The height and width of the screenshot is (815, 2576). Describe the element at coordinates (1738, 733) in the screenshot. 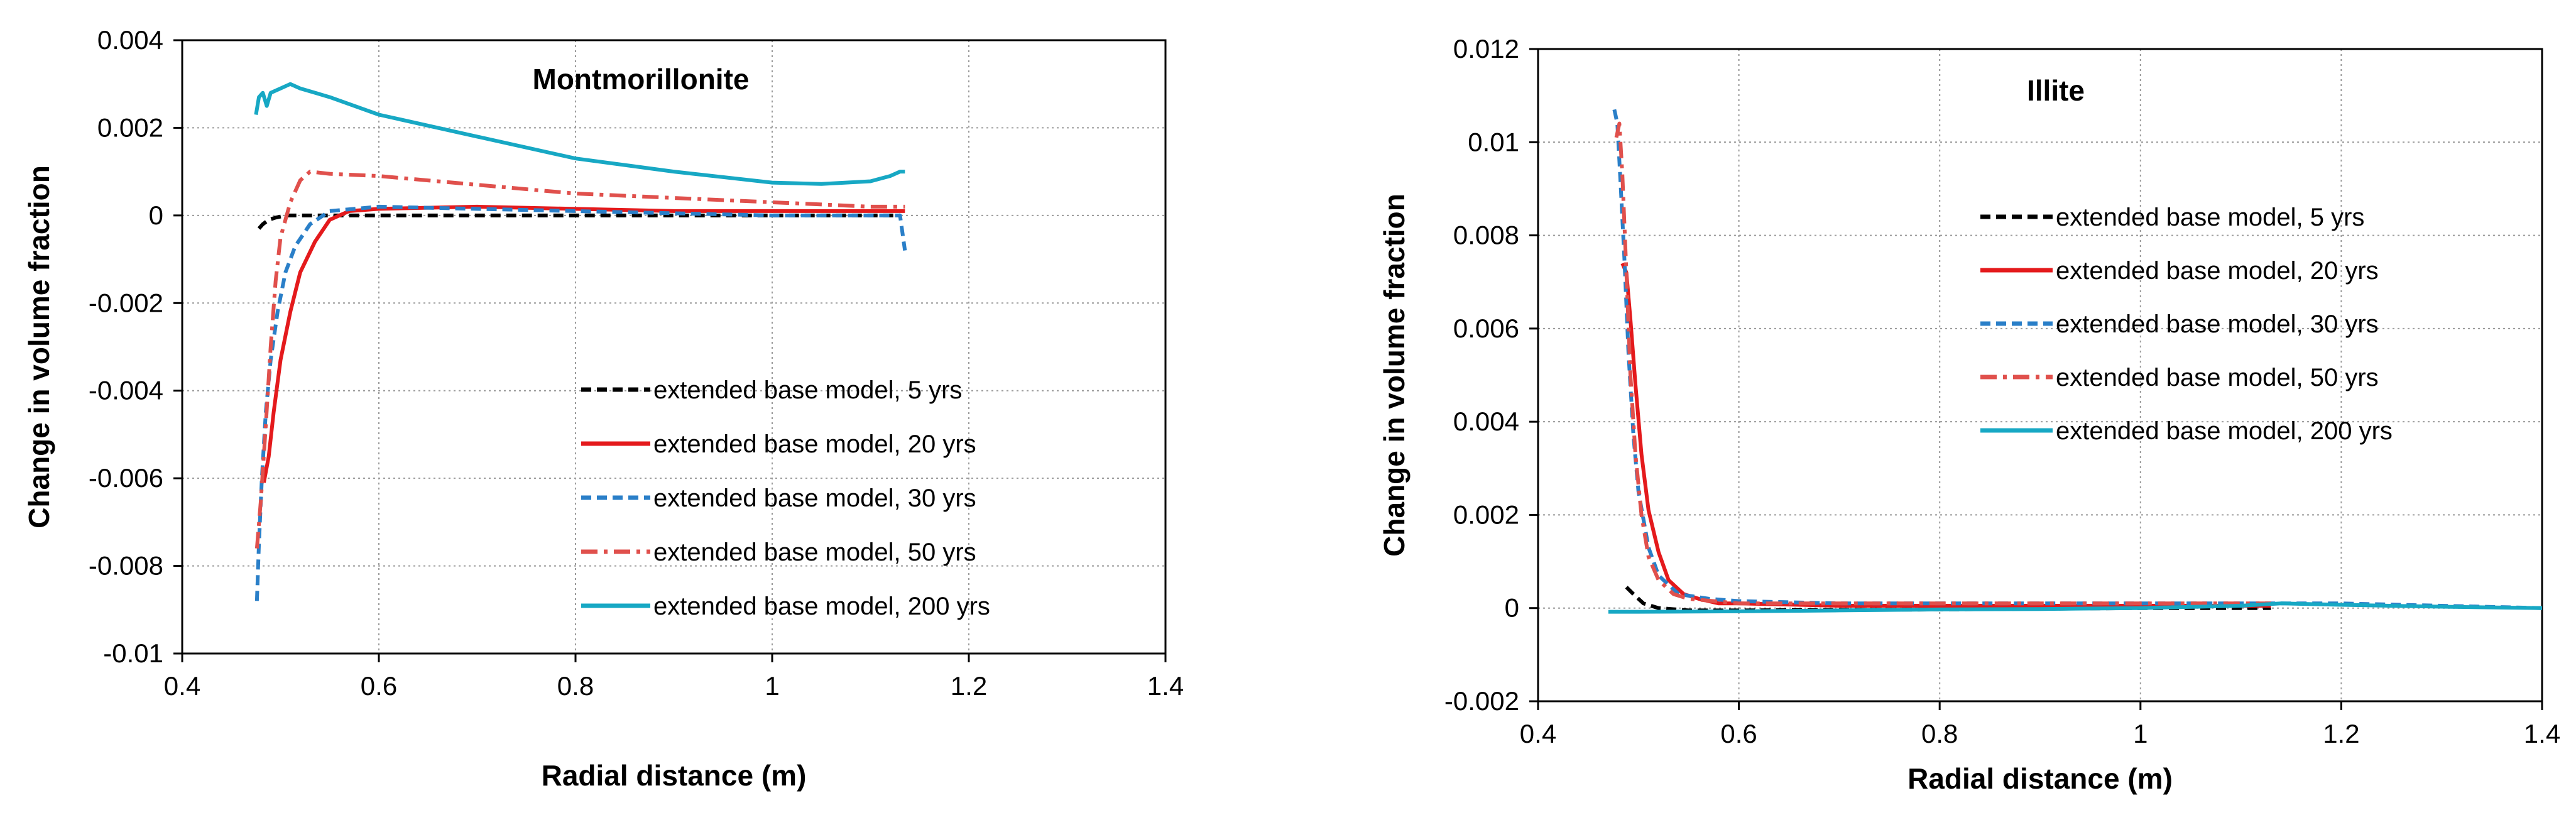

I see `chart-1-x-tick-label: 0.6` at that location.